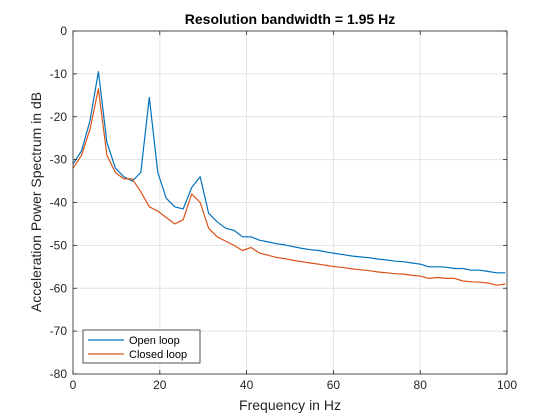 This screenshot has width=560, height=420. What do you see at coordinates (290, 19) in the screenshot?
I see `chart-title: Resolution bandwidth = 1.95 Hz` at bounding box center [290, 19].